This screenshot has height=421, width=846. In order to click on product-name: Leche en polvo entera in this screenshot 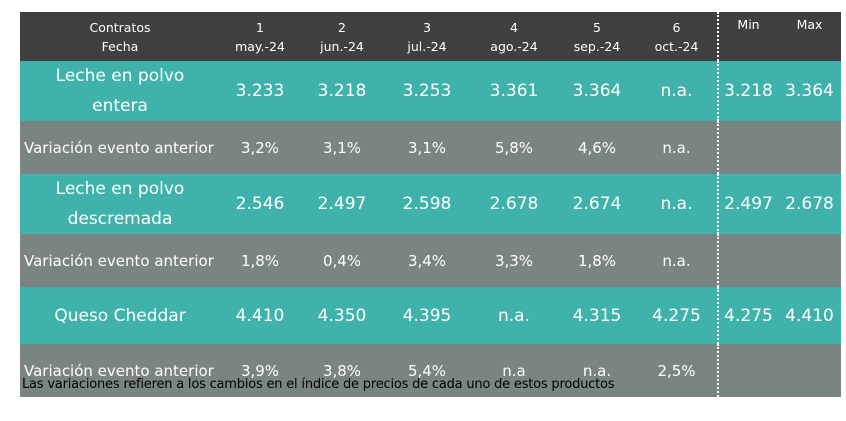, I will do `click(120, 91)`.